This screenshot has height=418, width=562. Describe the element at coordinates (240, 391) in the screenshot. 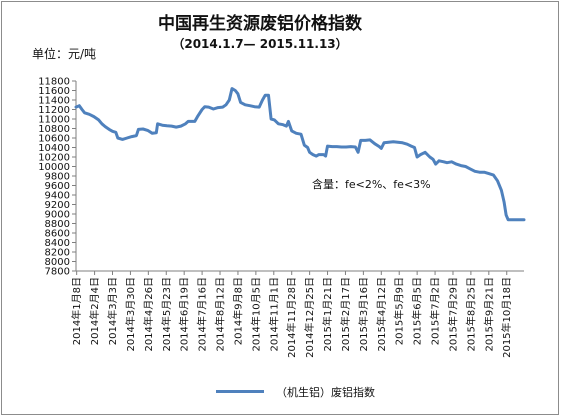

I see `legend-swatch` at that location.